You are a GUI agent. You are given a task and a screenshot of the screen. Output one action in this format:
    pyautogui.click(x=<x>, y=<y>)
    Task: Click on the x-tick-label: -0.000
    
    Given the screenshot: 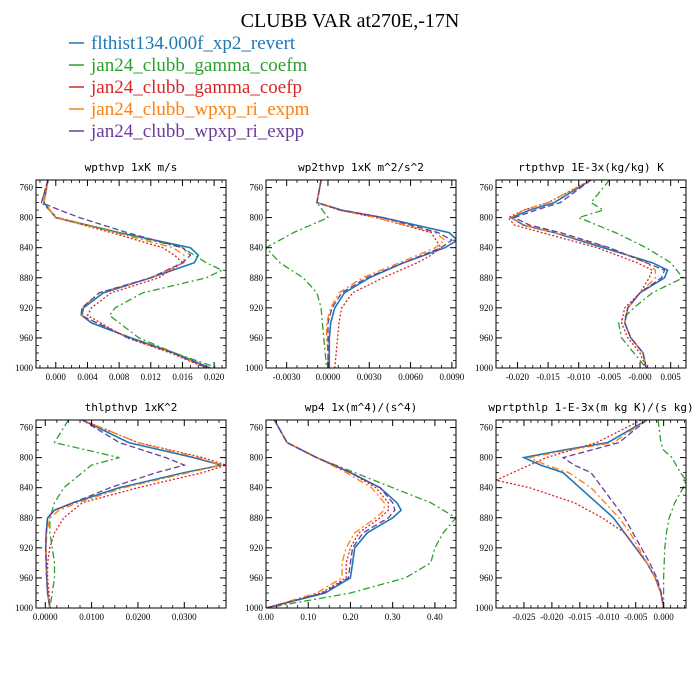 What is the action you would take?
    pyautogui.click(x=640, y=377)
    